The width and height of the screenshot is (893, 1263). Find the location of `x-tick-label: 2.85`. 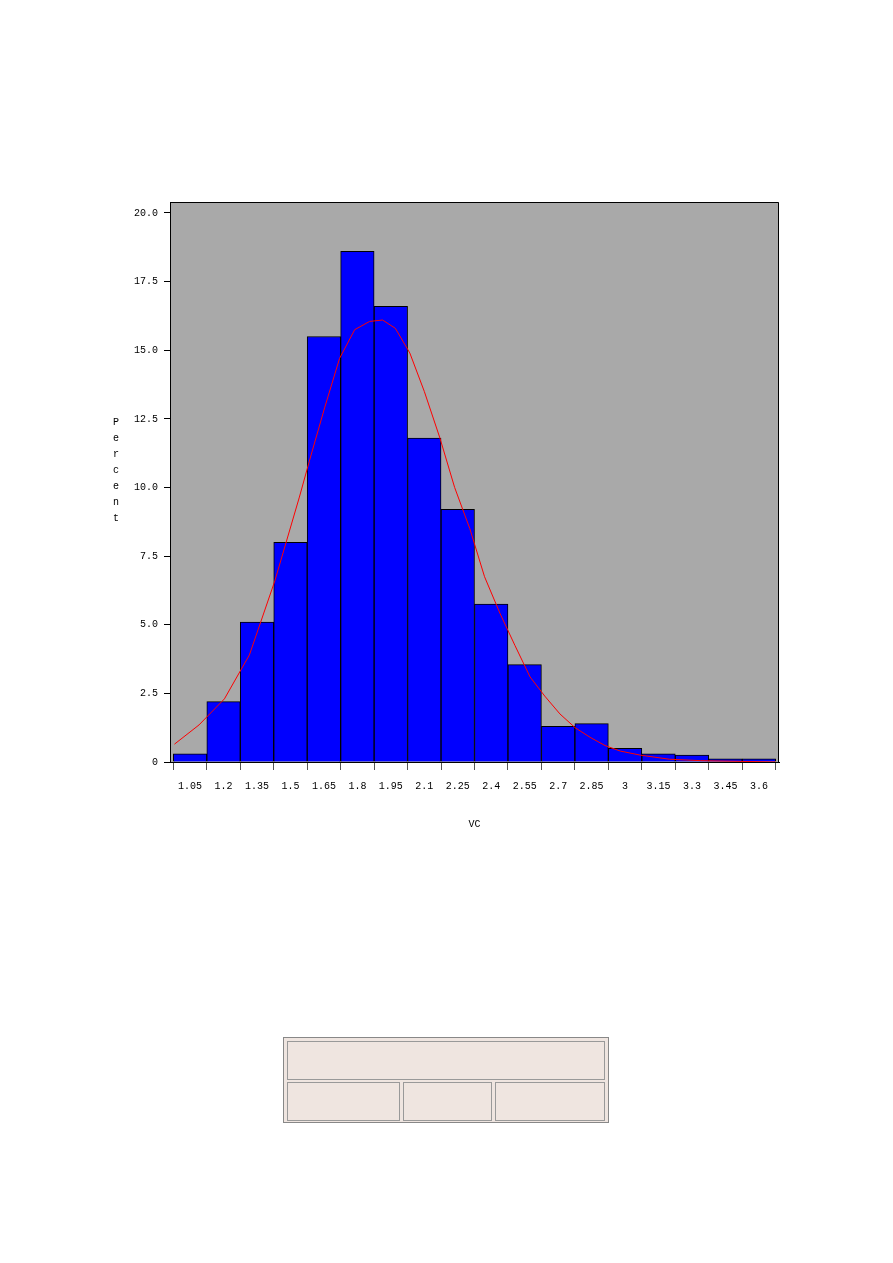

x-tick-label: 2.85 is located at coordinates (591, 786).